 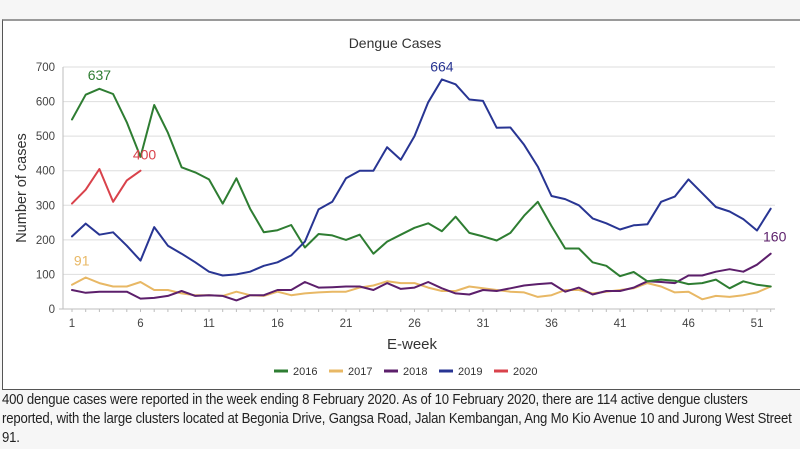 I want to click on legend-label-2017: 2017, so click(x=360, y=372).